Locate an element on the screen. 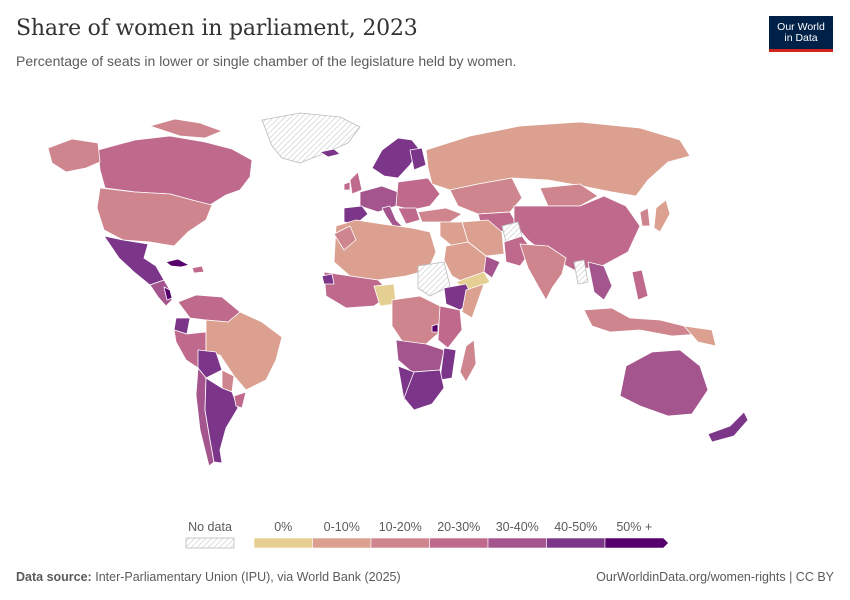 The image size is (850, 600). region-italy is located at coordinates (392, 217).